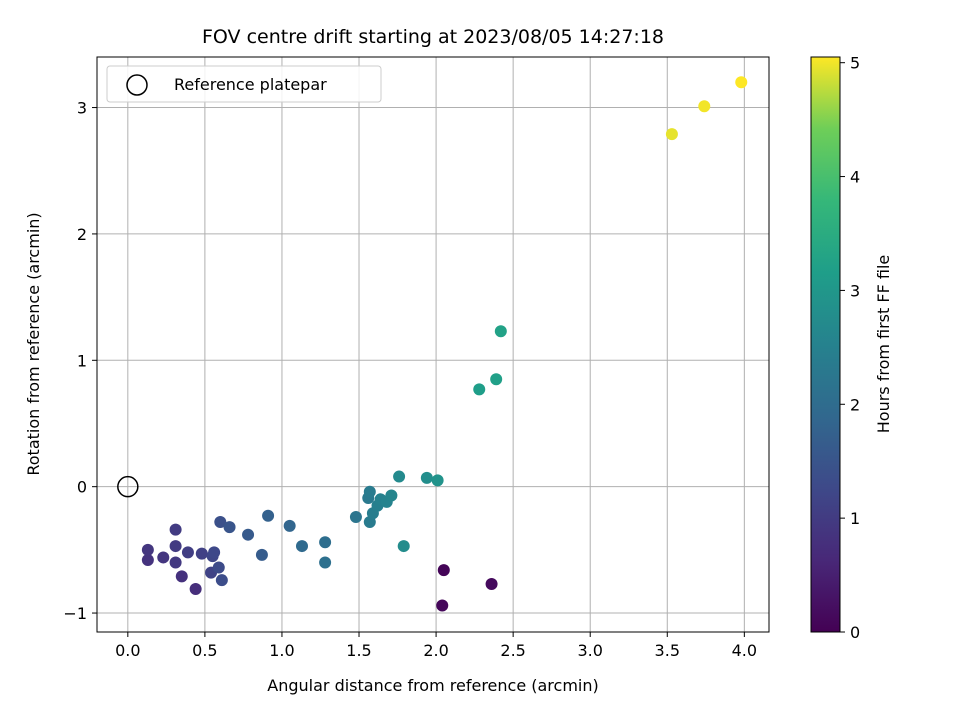  Describe the element at coordinates (137, 85) in the screenshot. I see `legend-reference-marker` at that location.